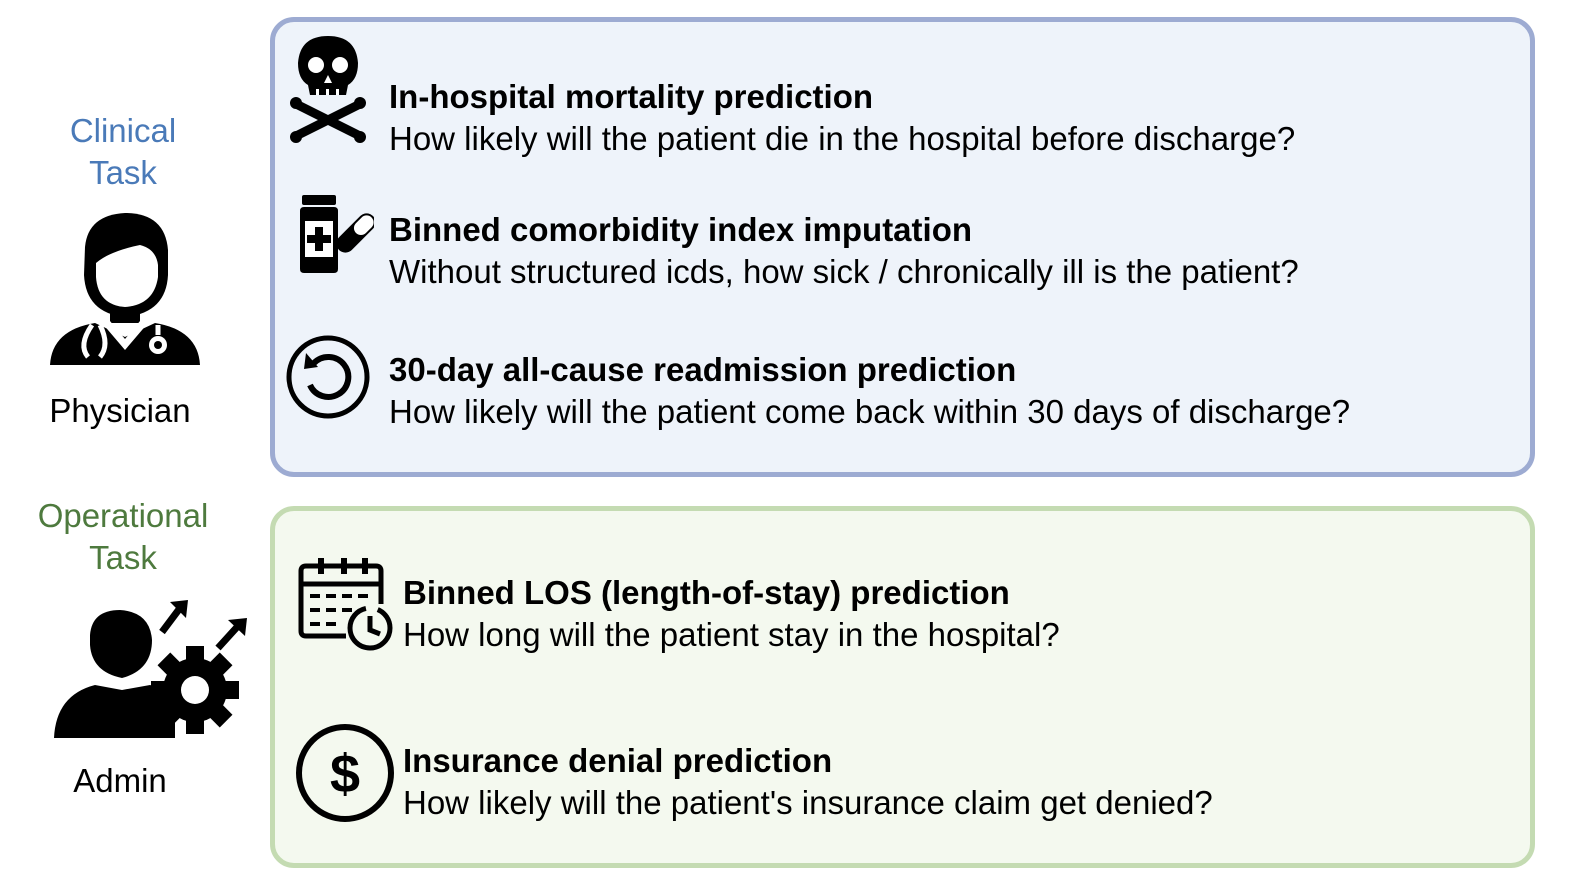  What do you see at coordinates (328, 377) in the screenshot?
I see `readmission-cycle-icon` at bounding box center [328, 377].